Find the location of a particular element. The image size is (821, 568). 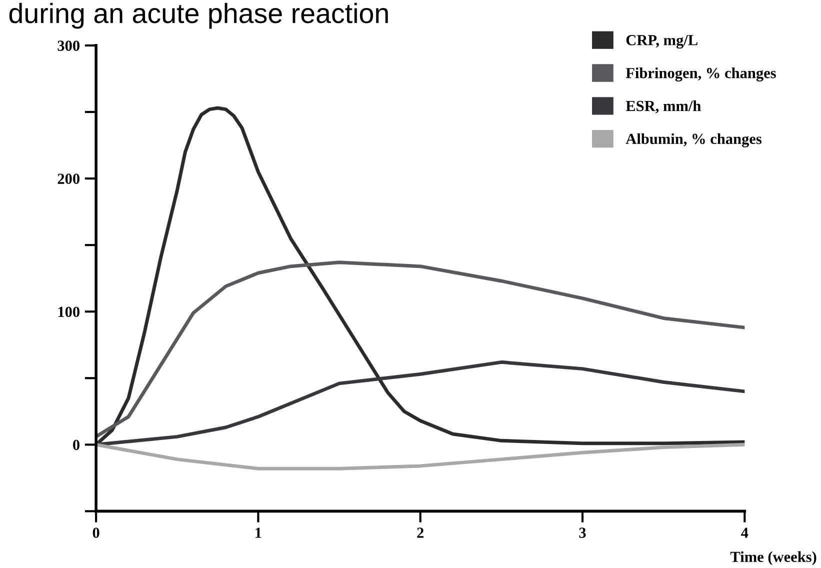

y-tick-label: 300 is located at coordinates (69, 45).